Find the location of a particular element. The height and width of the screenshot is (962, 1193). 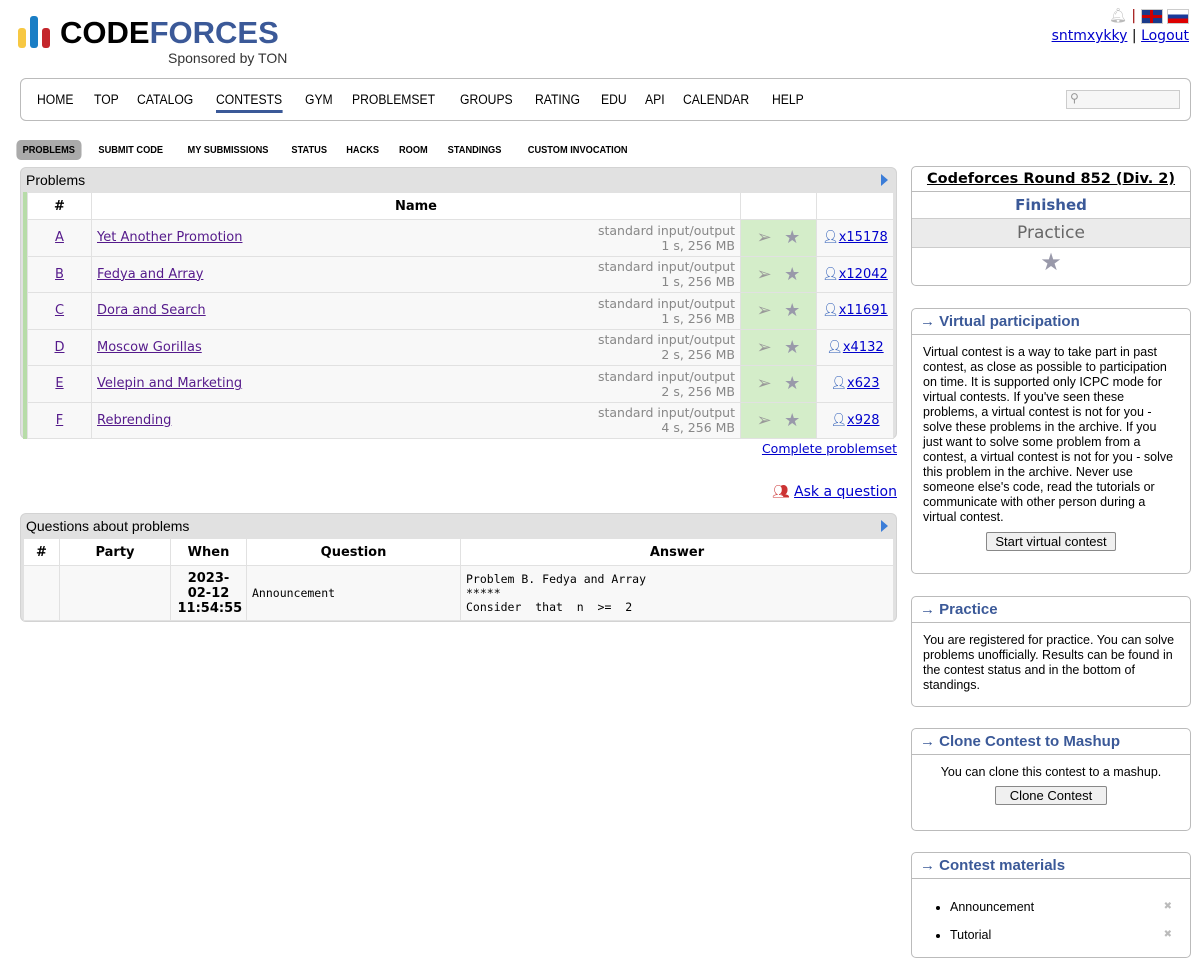

menu-home: HOME is located at coordinates (55, 99).